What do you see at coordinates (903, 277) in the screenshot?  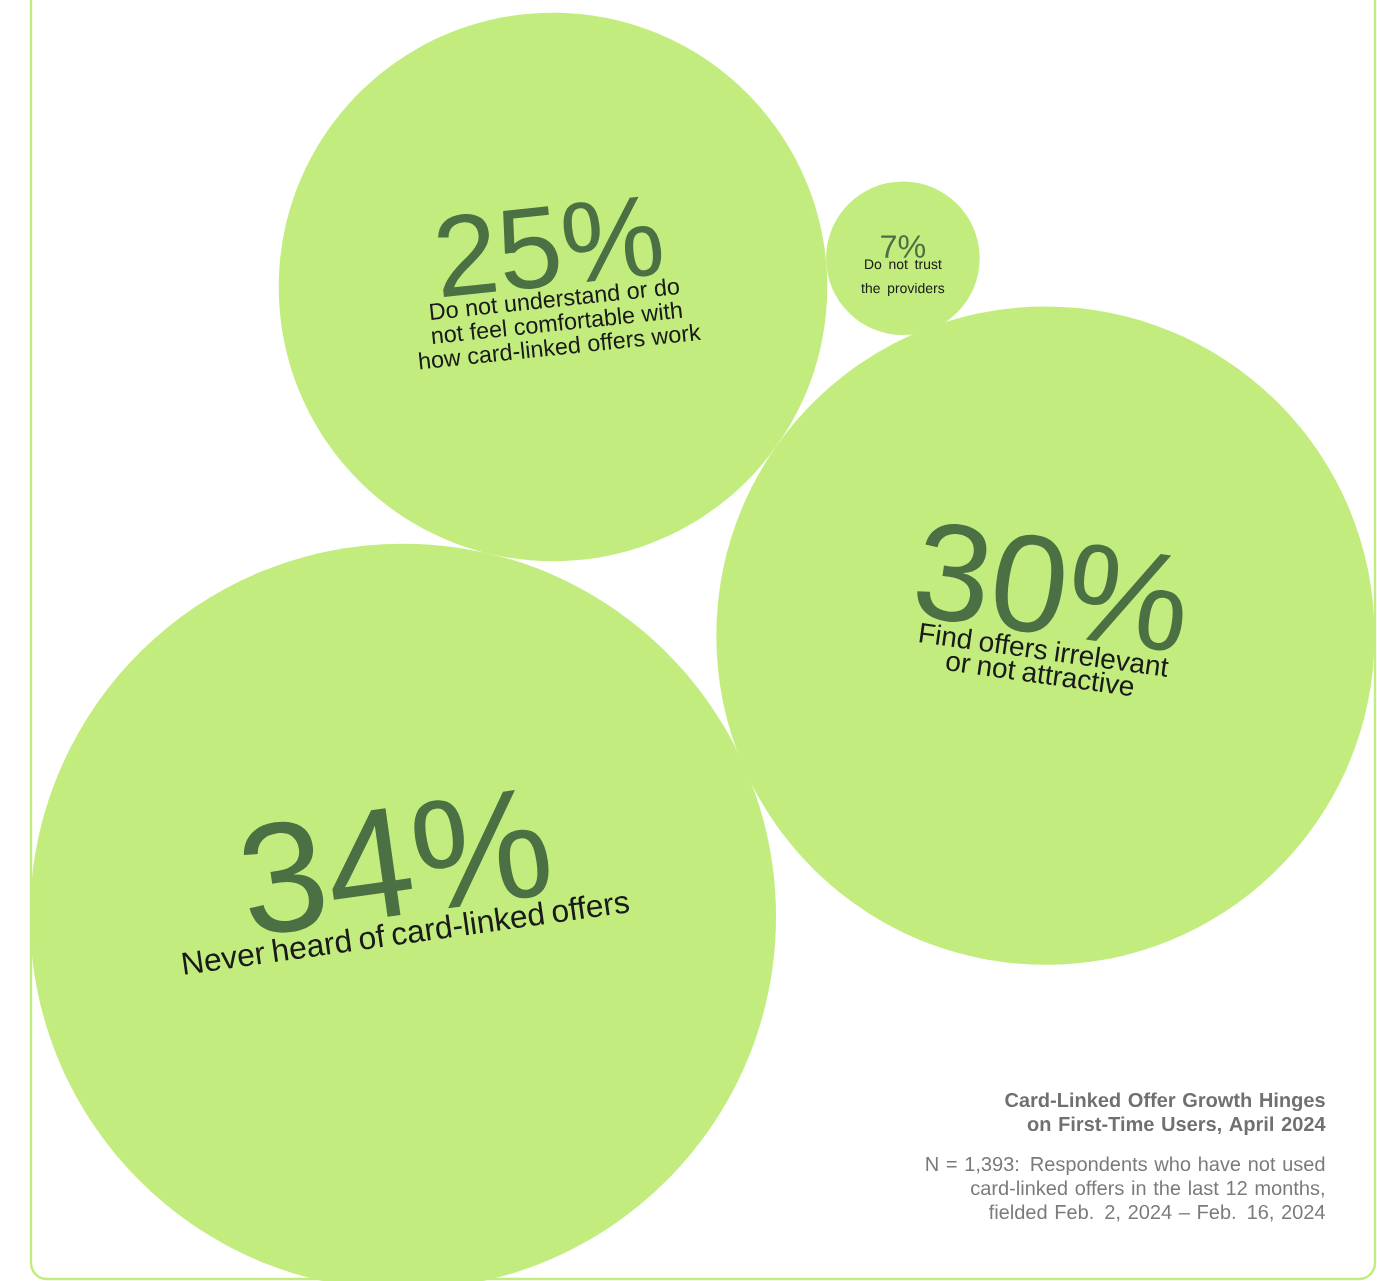 I see `category-label: Do not trust the providers` at bounding box center [903, 277].